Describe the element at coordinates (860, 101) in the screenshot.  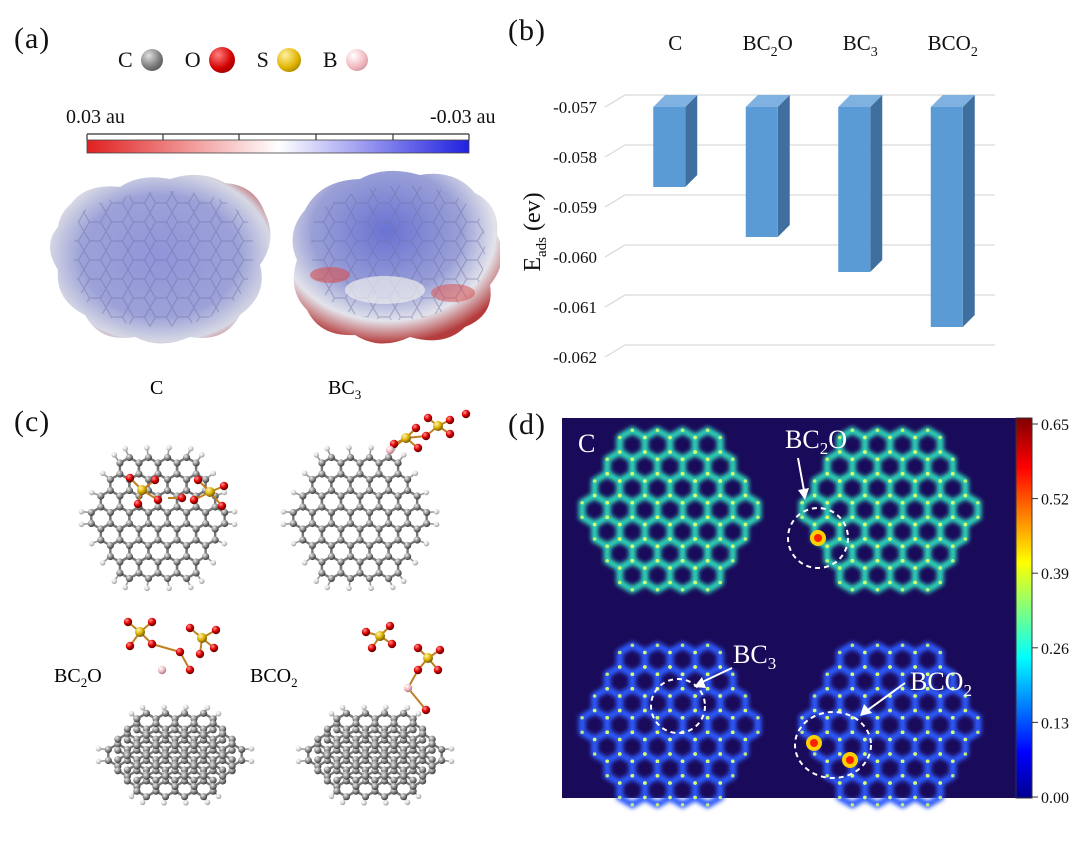
I see `bar-top` at that location.